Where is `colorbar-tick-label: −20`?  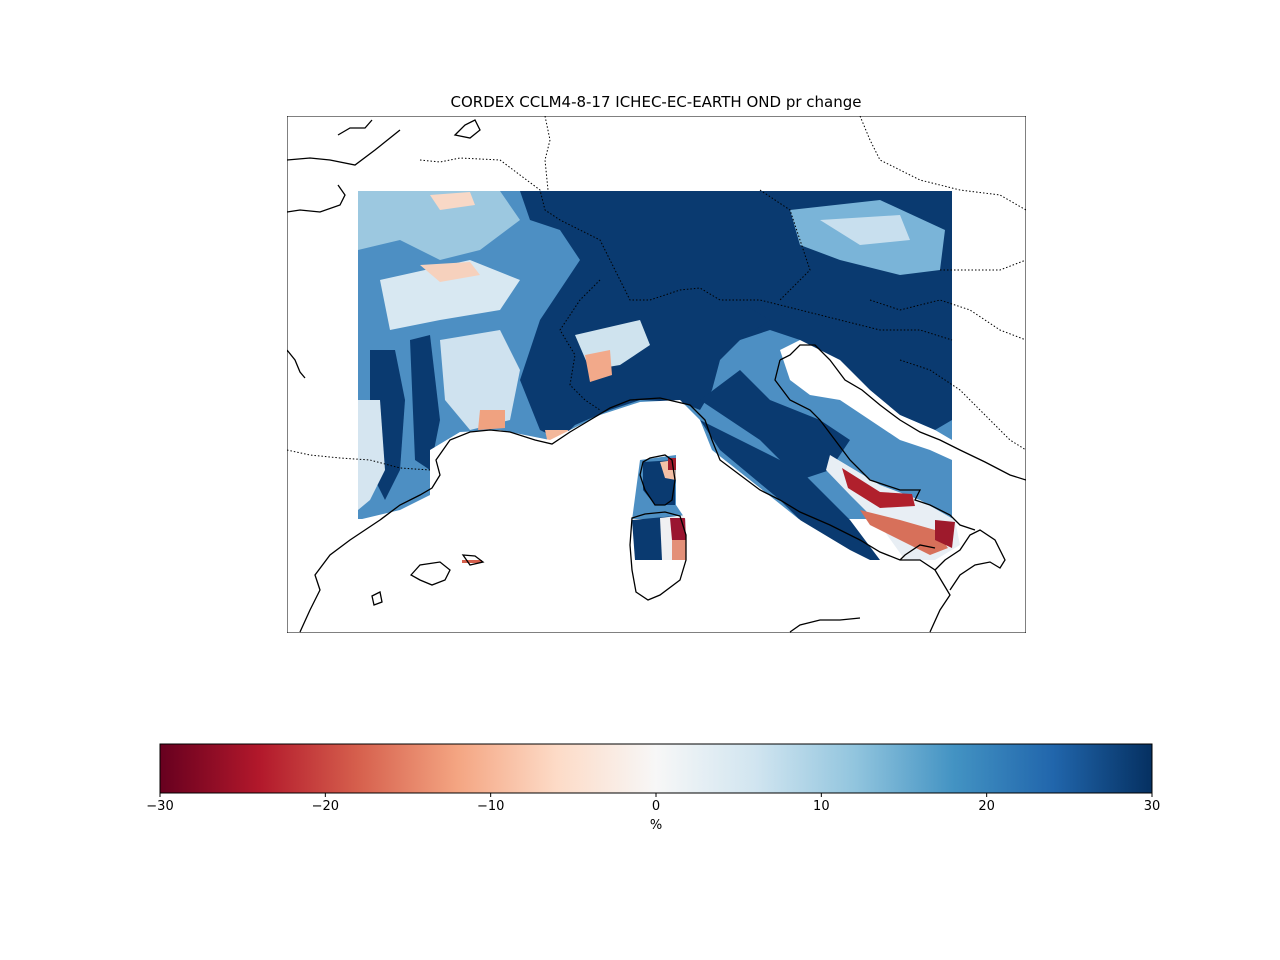
colorbar-tick-label: −20 is located at coordinates (325, 806).